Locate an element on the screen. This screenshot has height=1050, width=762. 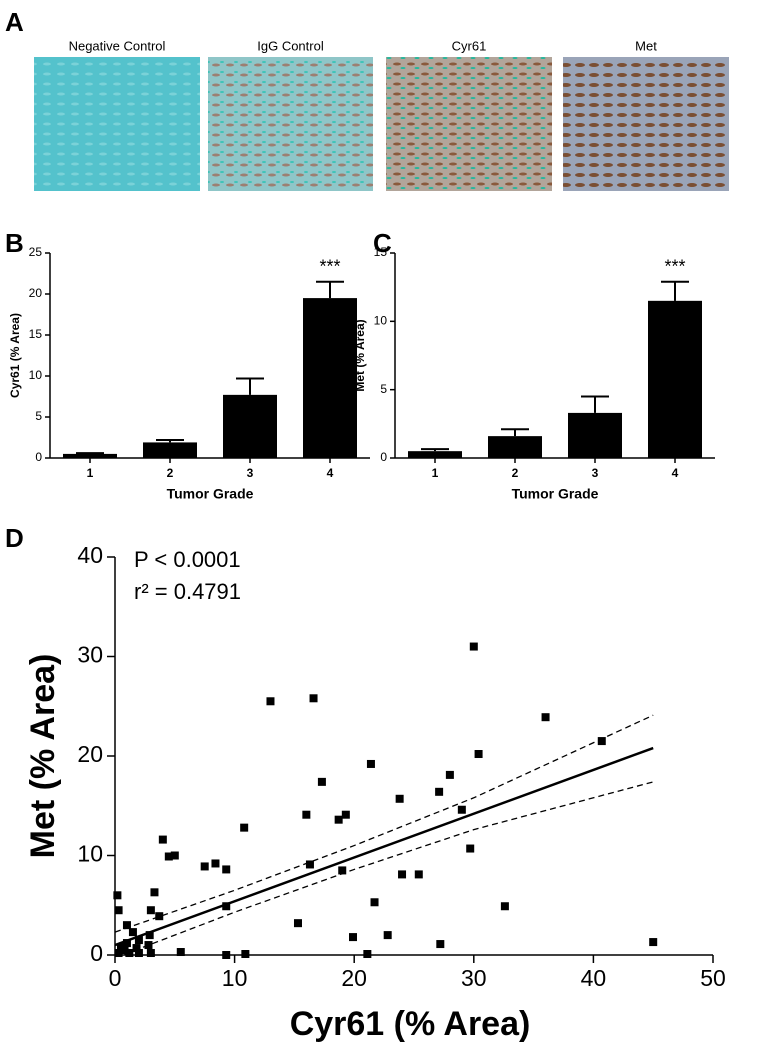
panel-label: A is located at coordinates (14, 22).